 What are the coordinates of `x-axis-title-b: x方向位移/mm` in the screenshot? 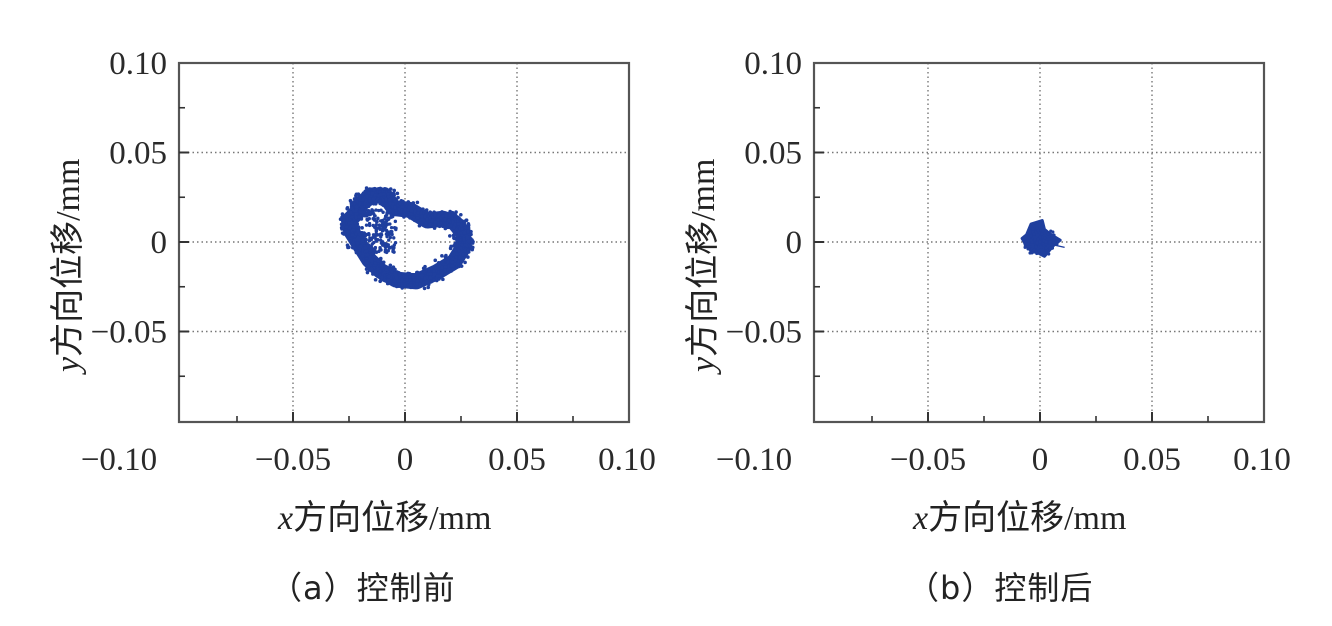 It's located at (1019, 514).